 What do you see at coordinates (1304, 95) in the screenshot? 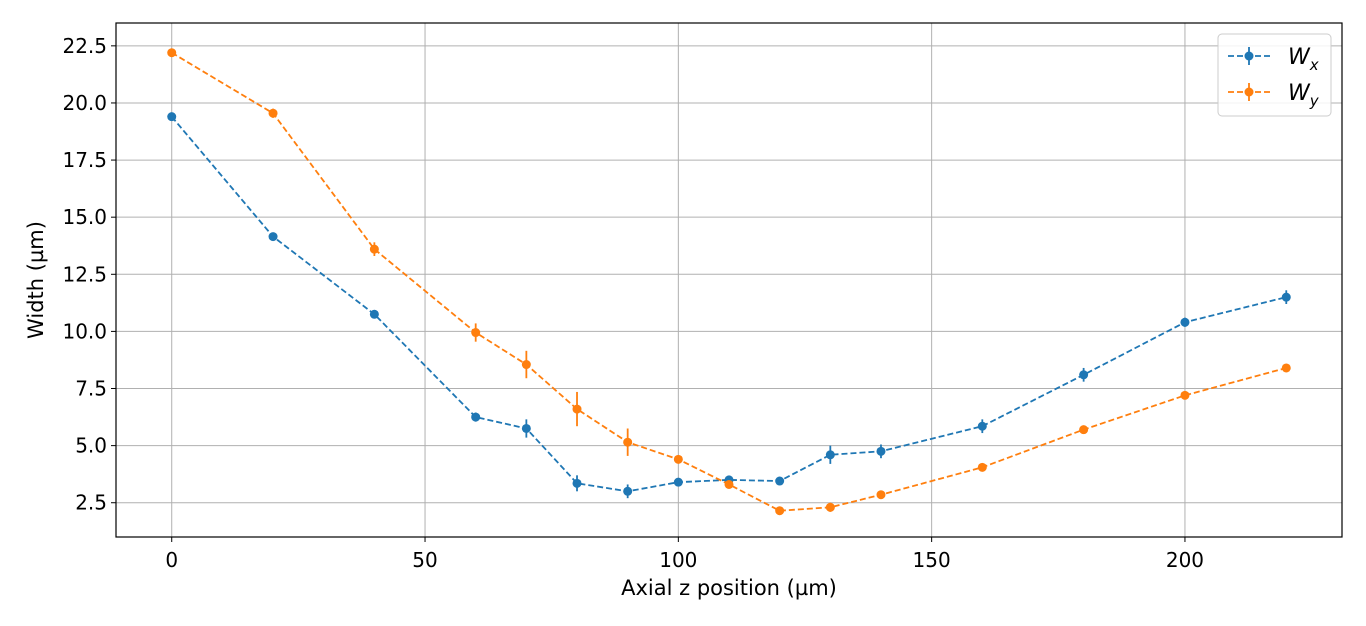
I see `legend-label: Wy` at bounding box center [1304, 95].